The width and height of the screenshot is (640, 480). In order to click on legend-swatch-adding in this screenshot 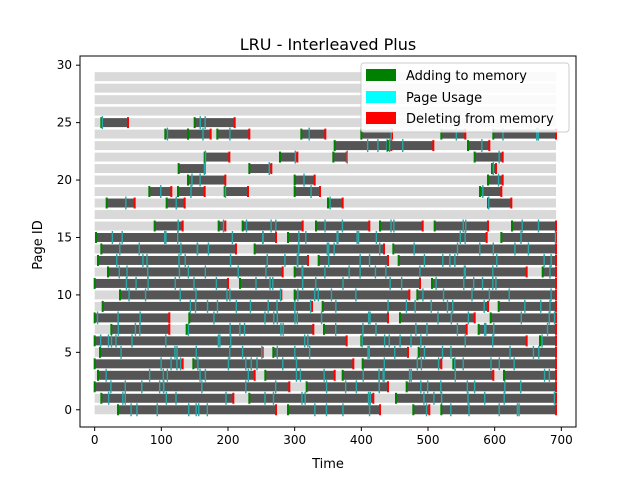, I will do `click(381, 75)`.